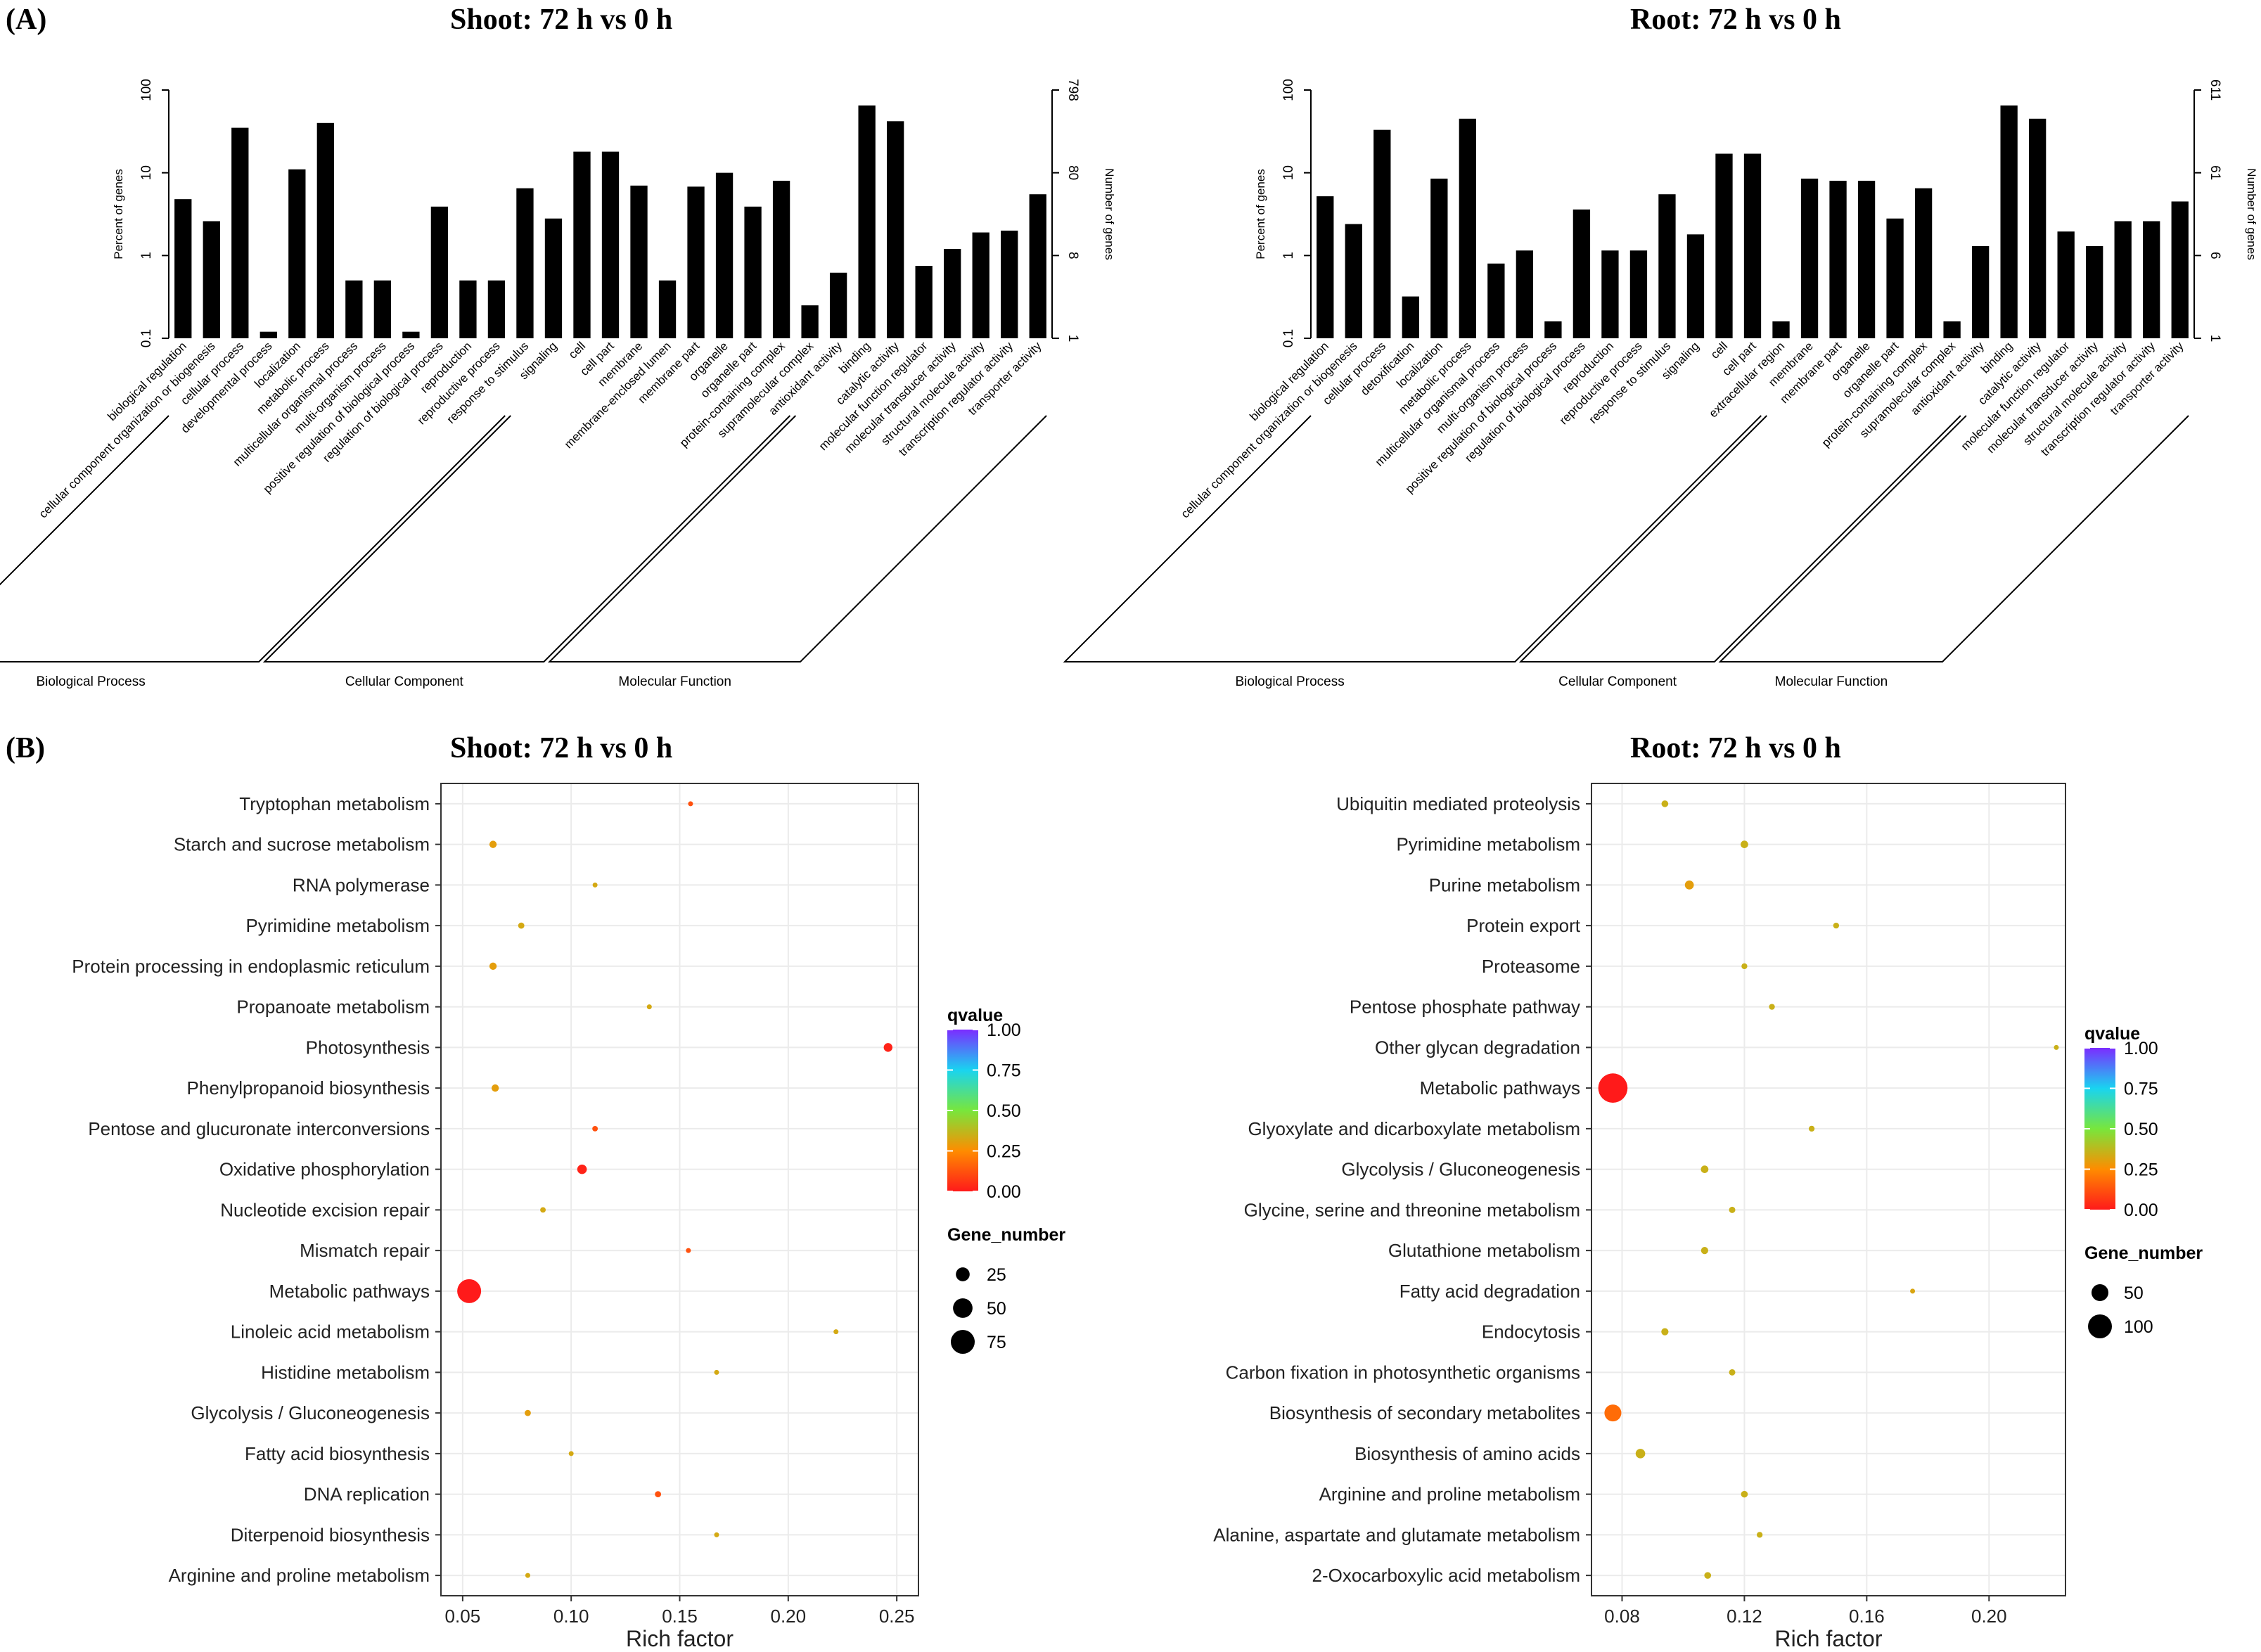  What do you see at coordinates (259, 1128) in the screenshot?
I see `pathway-label: Pentose and glucuronate interconversions` at bounding box center [259, 1128].